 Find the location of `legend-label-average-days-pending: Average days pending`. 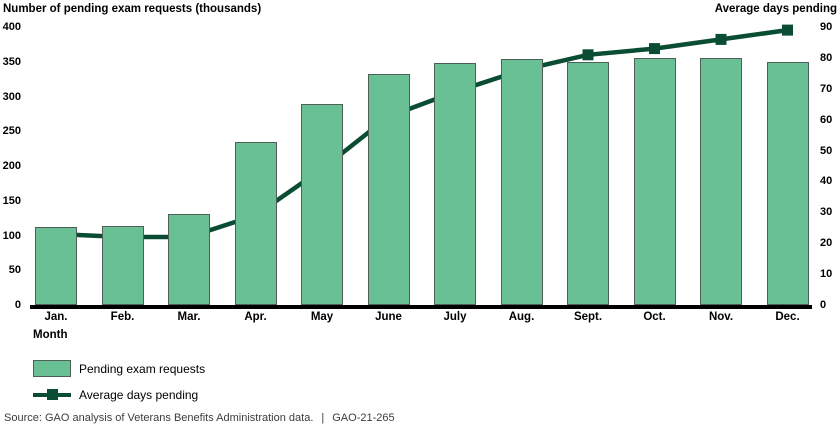

legend-label-average-days-pending: Average days pending is located at coordinates (139, 394).